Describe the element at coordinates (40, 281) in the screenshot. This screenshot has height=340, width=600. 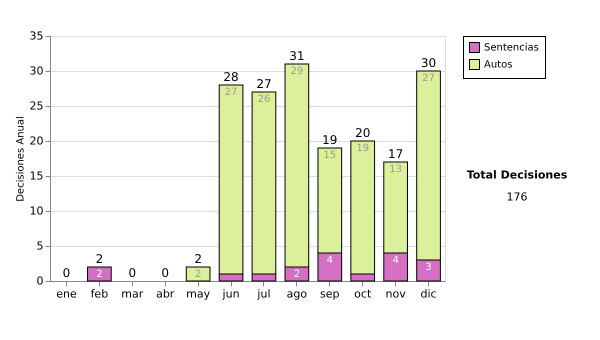
I see `y-tick-label: 0` at that location.